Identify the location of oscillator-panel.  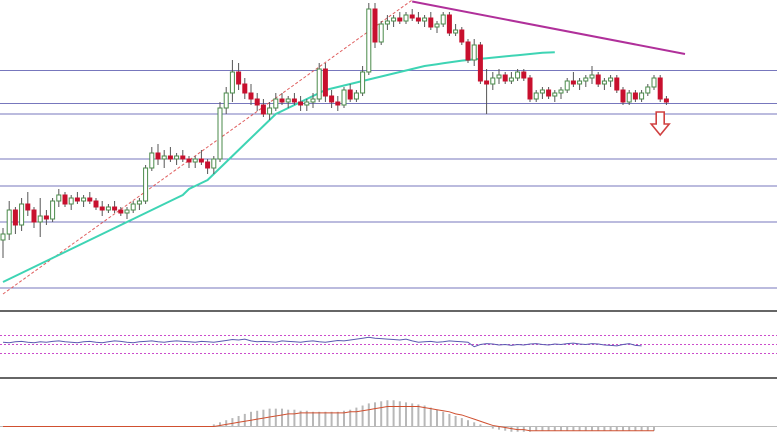
(388, 357).